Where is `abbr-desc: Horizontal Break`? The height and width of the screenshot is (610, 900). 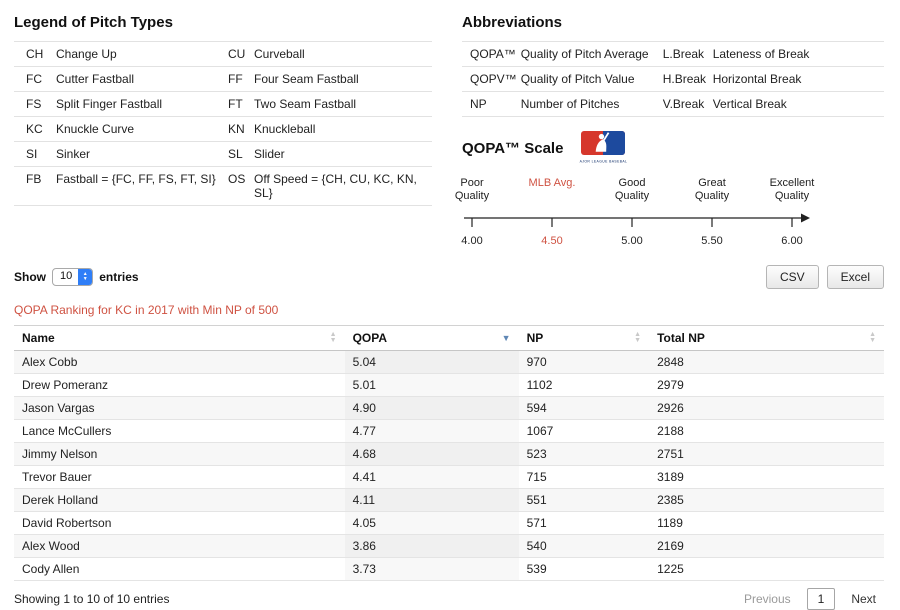 abbr-desc: Horizontal Break is located at coordinates (798, 79).